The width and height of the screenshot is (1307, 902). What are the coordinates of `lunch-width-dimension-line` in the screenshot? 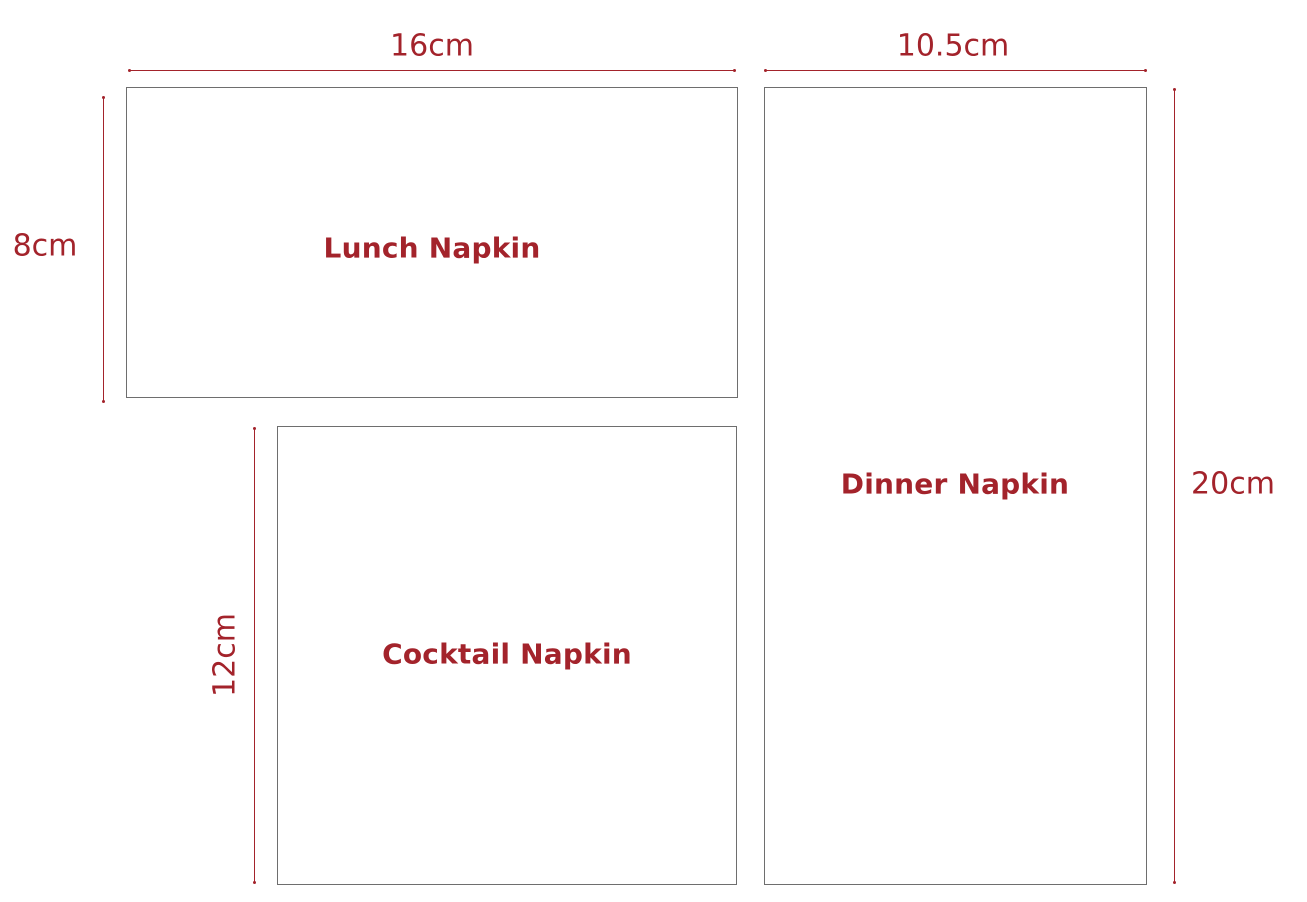 It's located at (432, 70).